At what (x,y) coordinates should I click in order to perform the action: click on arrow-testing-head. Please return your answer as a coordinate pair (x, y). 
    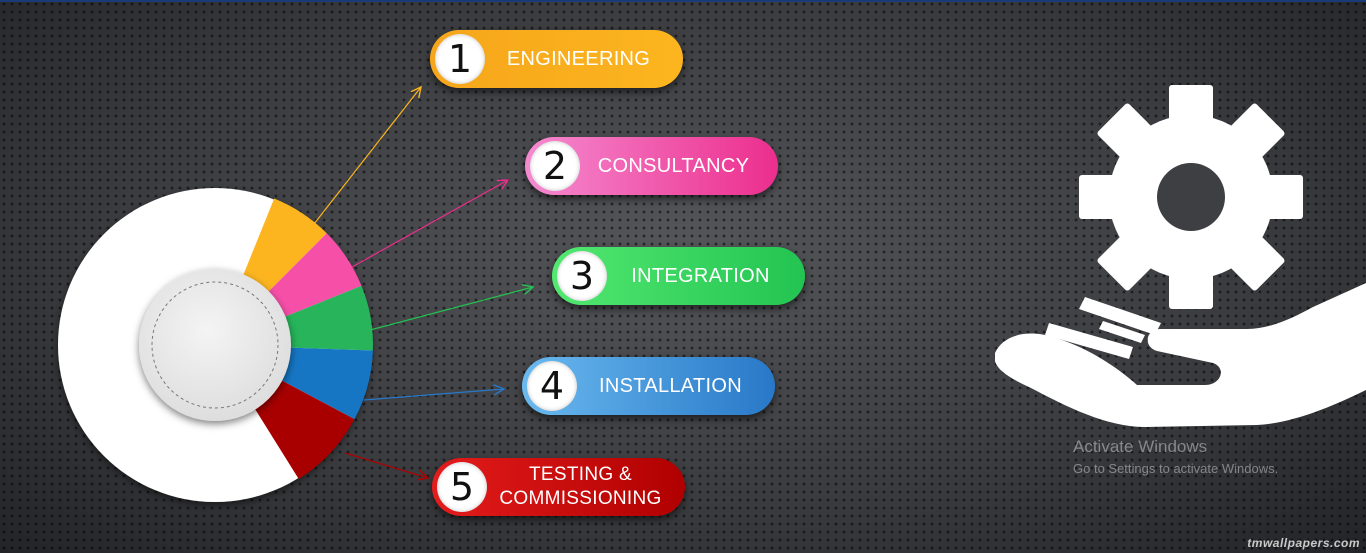
    Looking at the image, I should click on (423, 475).